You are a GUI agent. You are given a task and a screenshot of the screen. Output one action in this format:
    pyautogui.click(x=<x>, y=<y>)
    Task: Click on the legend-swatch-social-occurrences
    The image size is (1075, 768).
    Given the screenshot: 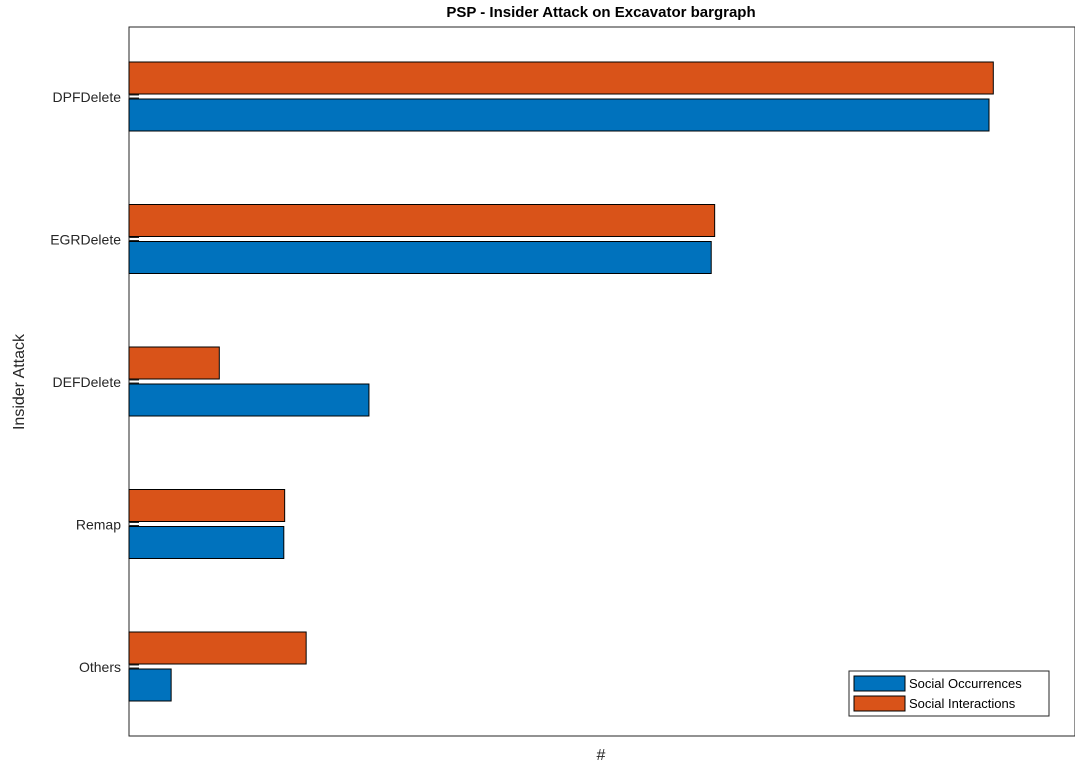 What is the action you would take?
    pyautogui.click(x=879, y=683)
    